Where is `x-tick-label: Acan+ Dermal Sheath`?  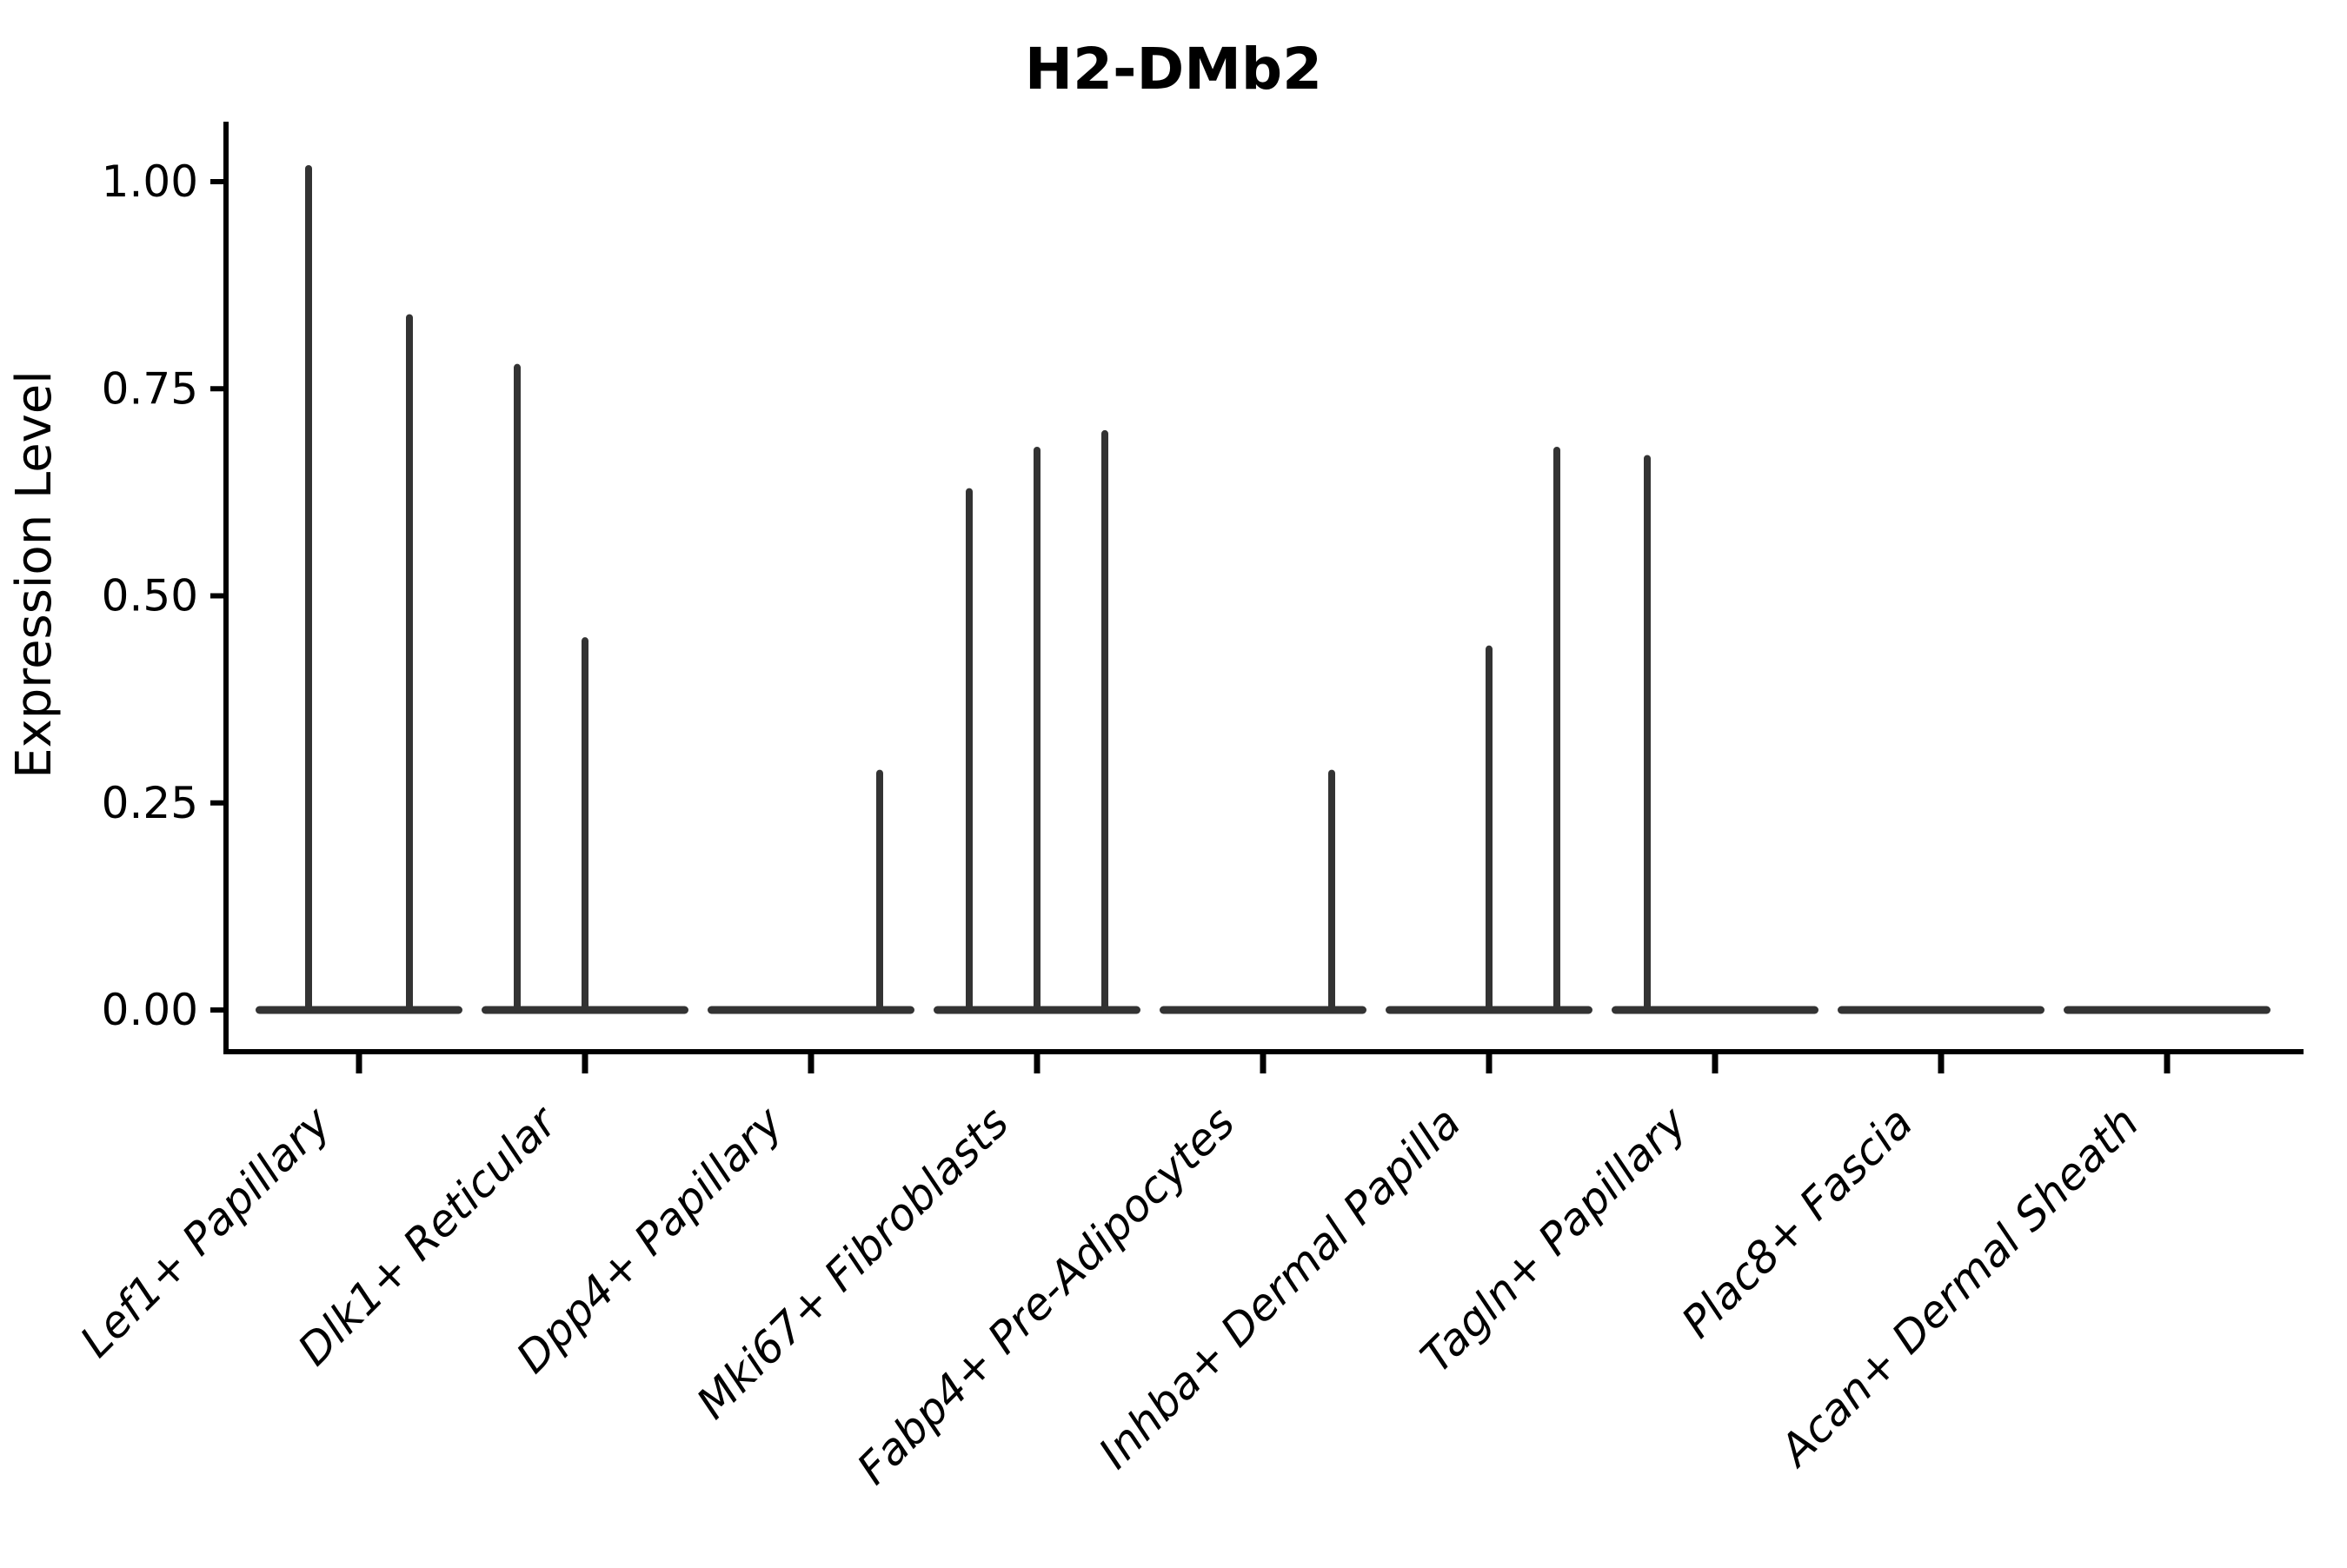
x-tick-label: Acan+ Dermal Sheath is located at coordinates (1959, 1287).